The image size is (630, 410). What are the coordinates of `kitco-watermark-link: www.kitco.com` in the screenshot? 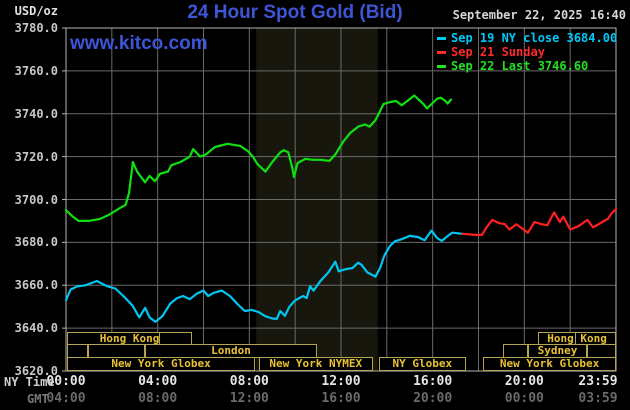 It's located at (139, 43).